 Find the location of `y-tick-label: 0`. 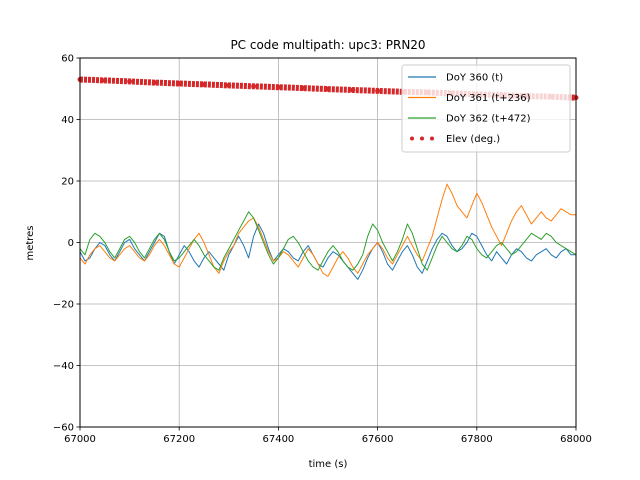

y-tick-label: 0 is located at coordinates (71, 243).